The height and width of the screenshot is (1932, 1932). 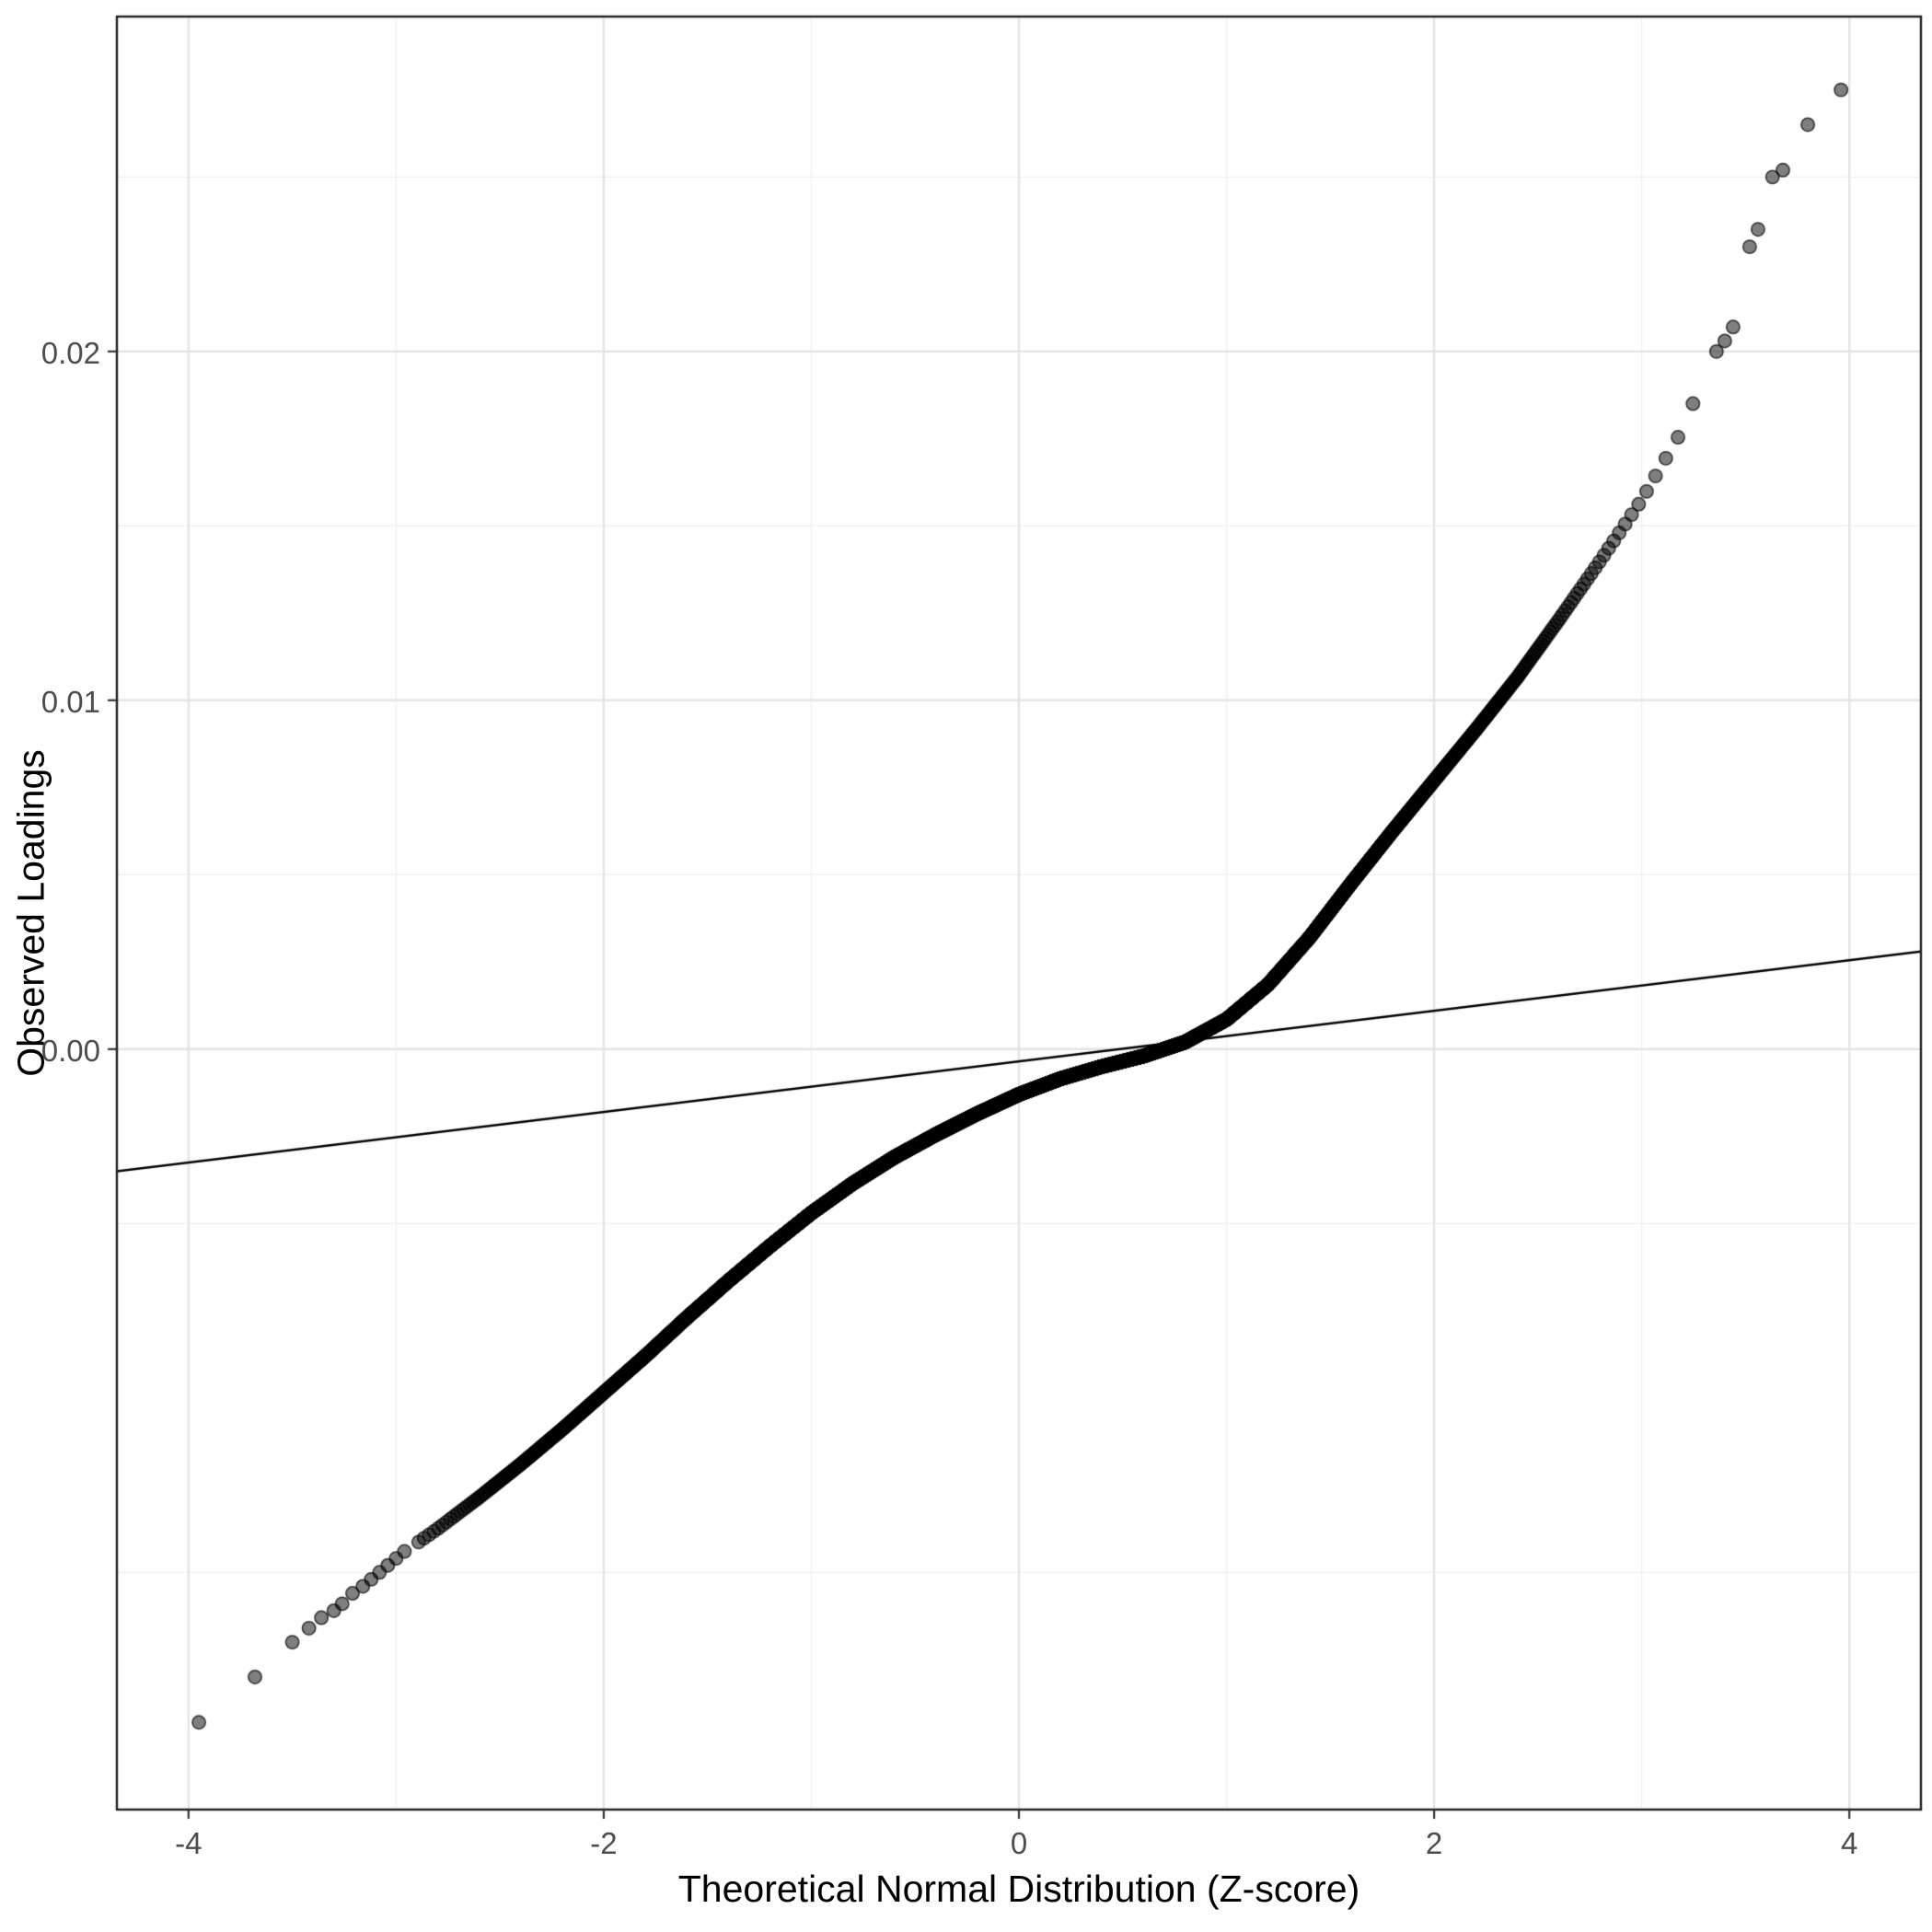 What do you see at coordinates (70, 353) in the screenshot?
I see `y-tick-label-0.02: 0.02` at bounding box center [70, 353].